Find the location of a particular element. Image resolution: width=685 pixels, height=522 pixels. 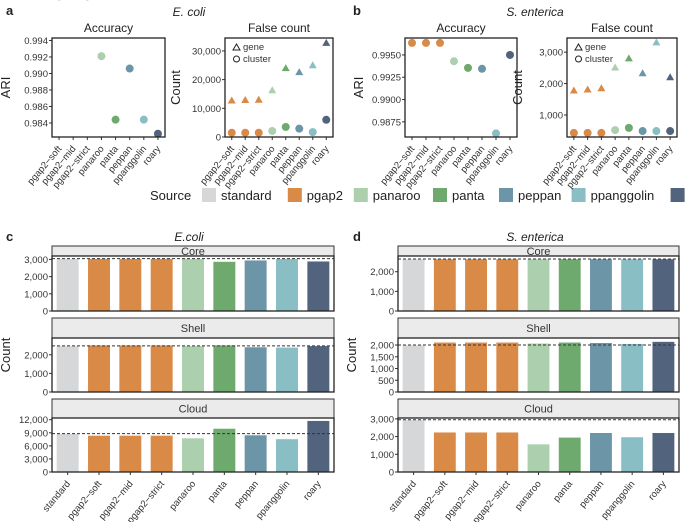

species-title-b: S. enterica is located at coordinates (535, 12).